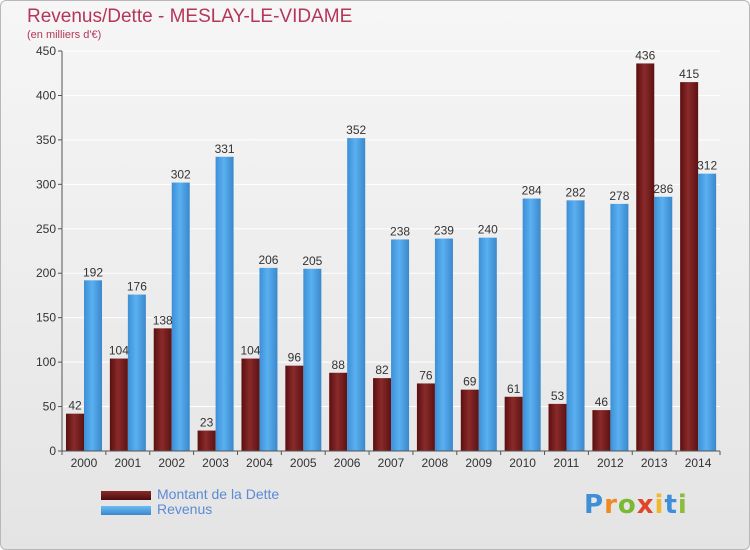  What do you see at coordinates (671, 505) in the screenshot?
I see `logo-letter: t` at bounding box center [671, 505].